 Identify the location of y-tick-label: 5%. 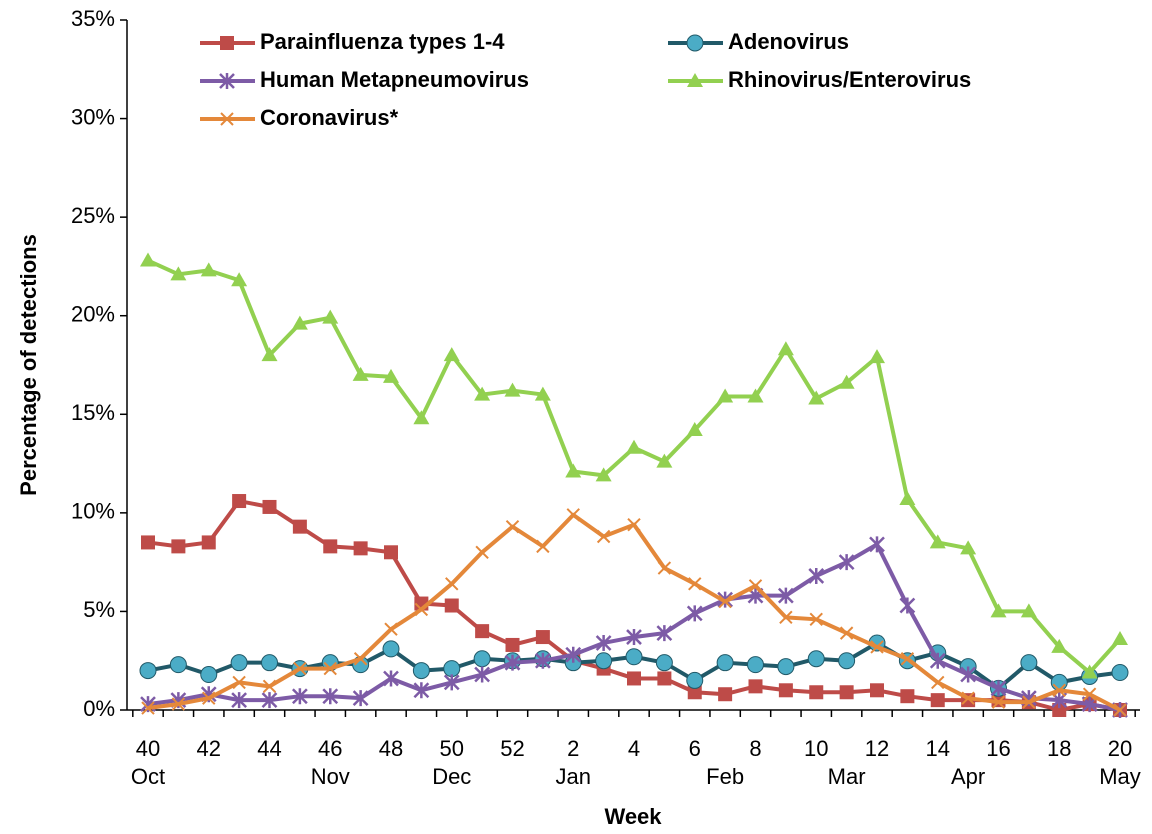
(99, 609).